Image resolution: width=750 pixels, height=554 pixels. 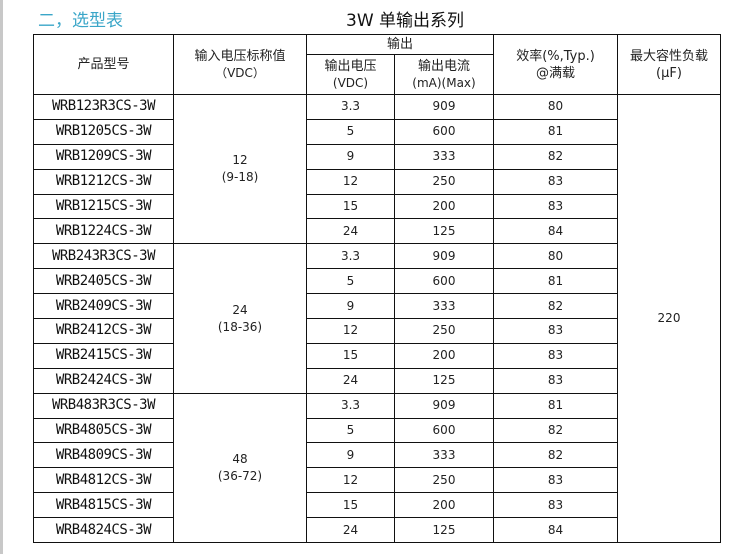 What do you see at coordinates (350, 455) in the screenshot?
I see `output-voltage-cell: 9` at bounding box center [350, 455].